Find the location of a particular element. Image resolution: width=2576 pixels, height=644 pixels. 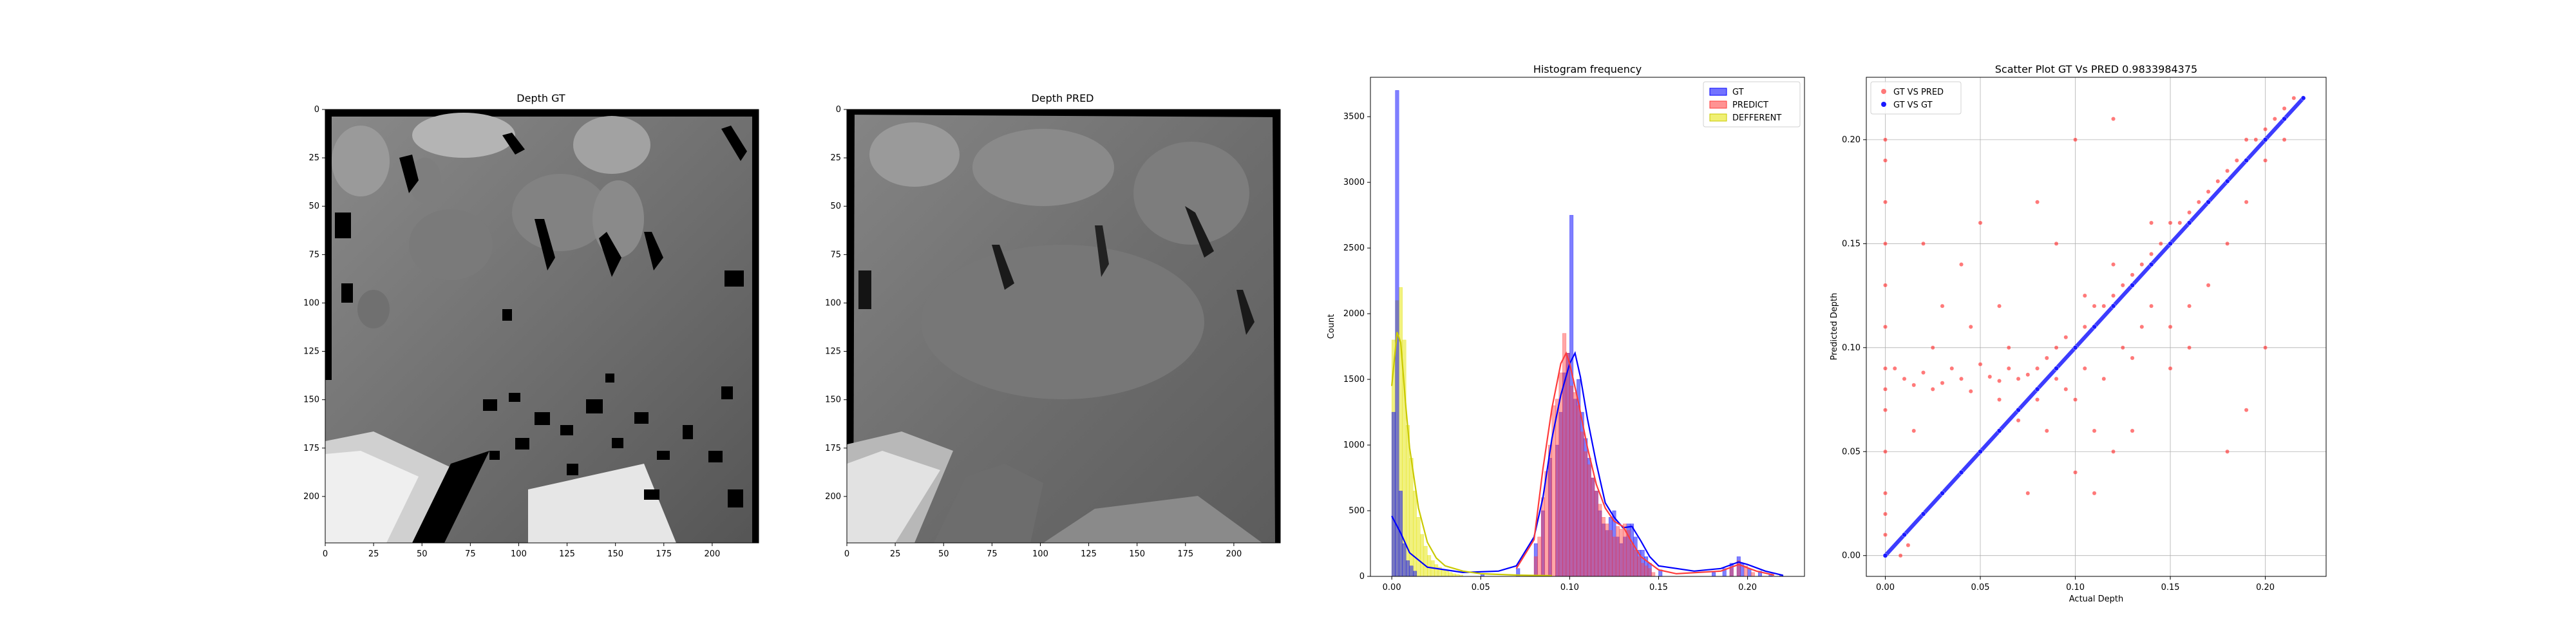

legend-label-defferent: DEFFERENT is located at coordinates (1756, 118).